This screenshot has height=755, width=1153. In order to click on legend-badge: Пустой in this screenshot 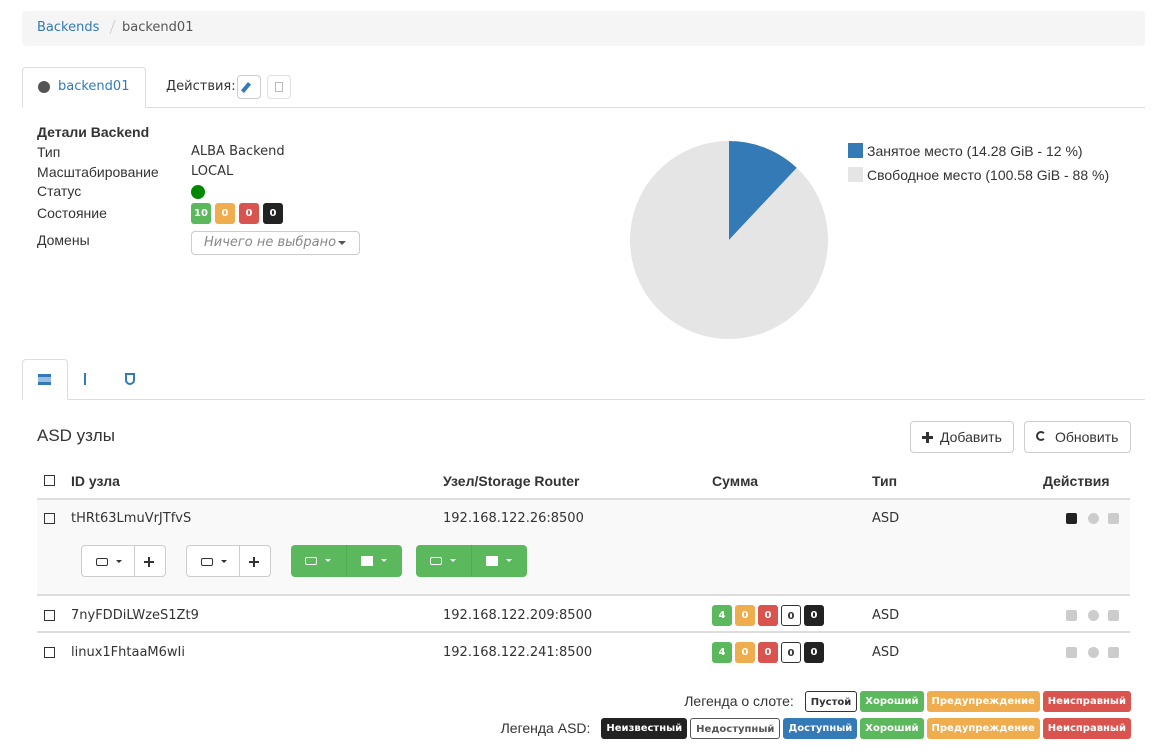, I will do `click(831, 701)`.